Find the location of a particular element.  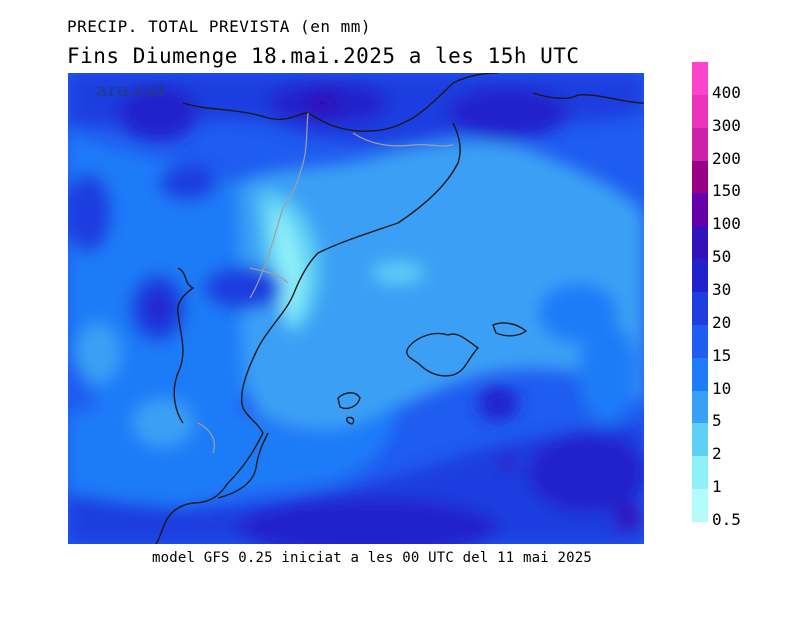

legend-label-15: 15 is located at coordinates (722, 355).